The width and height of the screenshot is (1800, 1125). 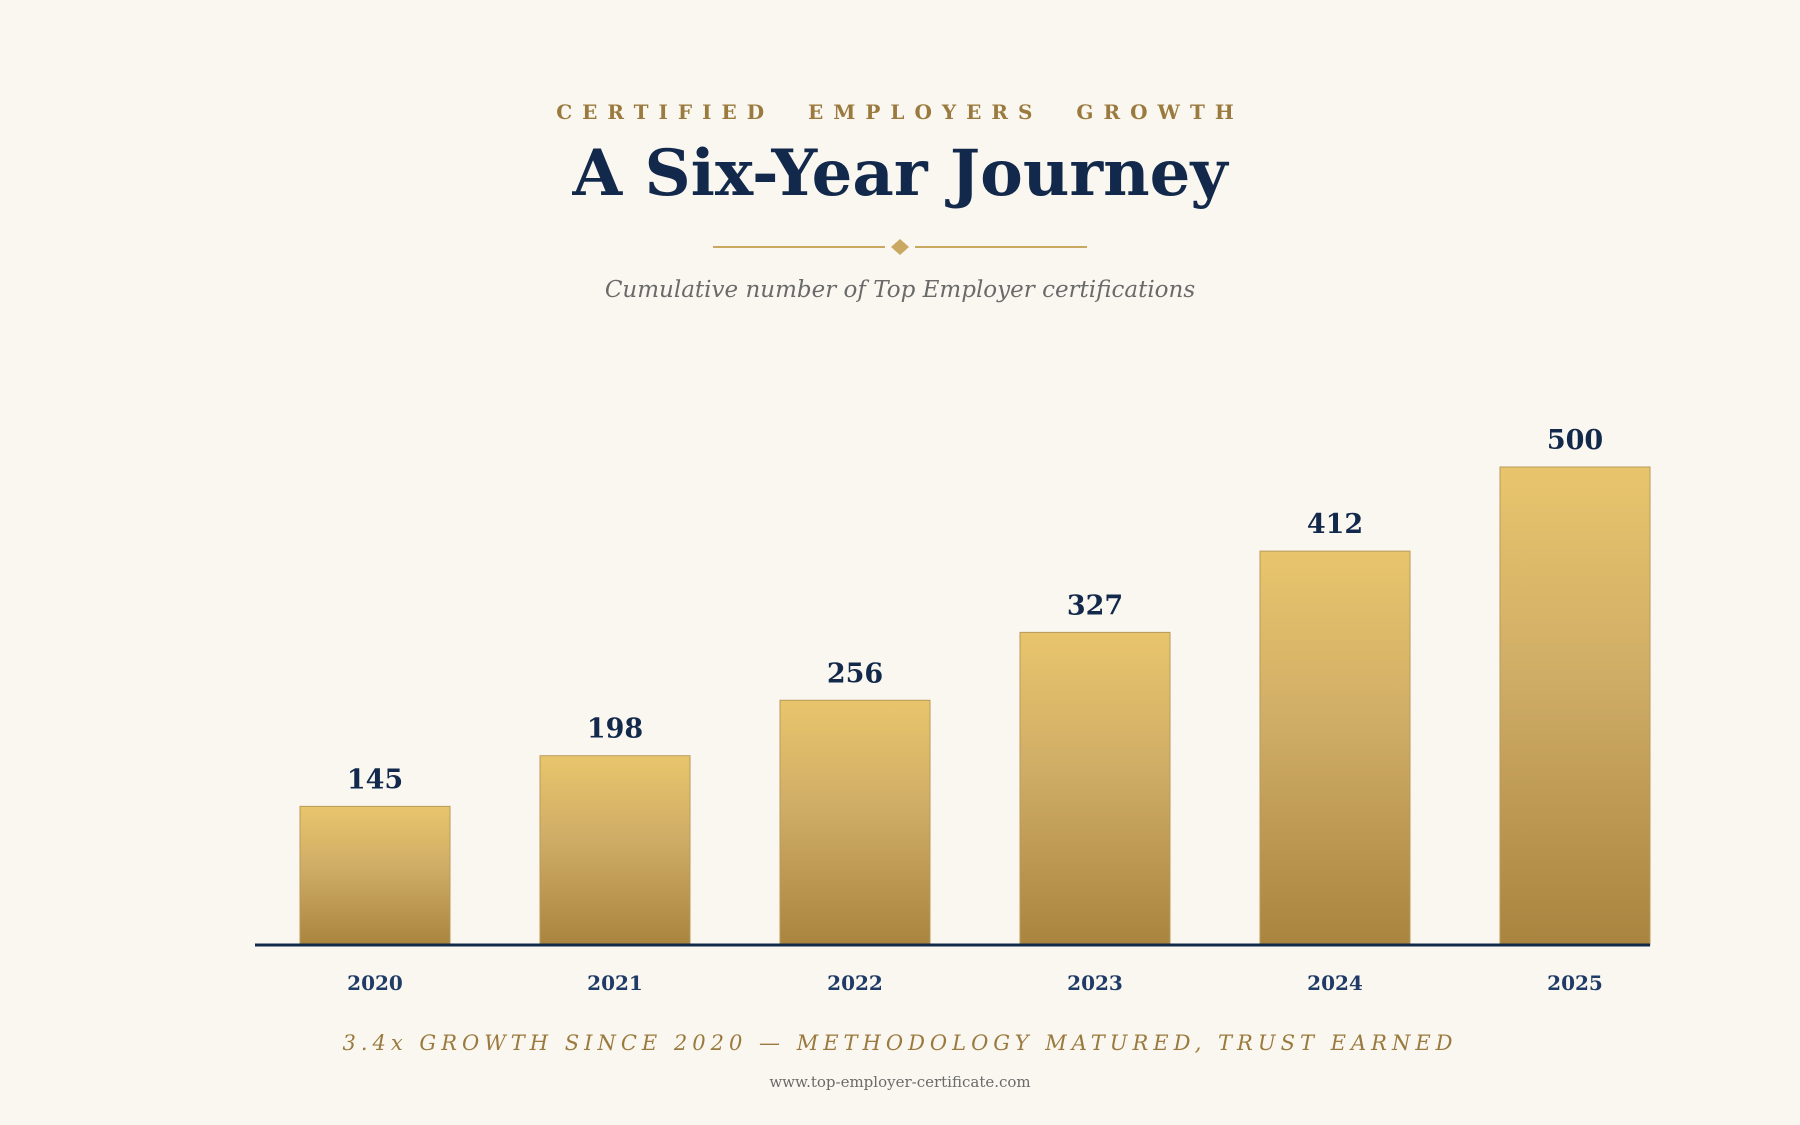 I want to click on bar-value-label-2021: 198, so click(x=615, y=729).